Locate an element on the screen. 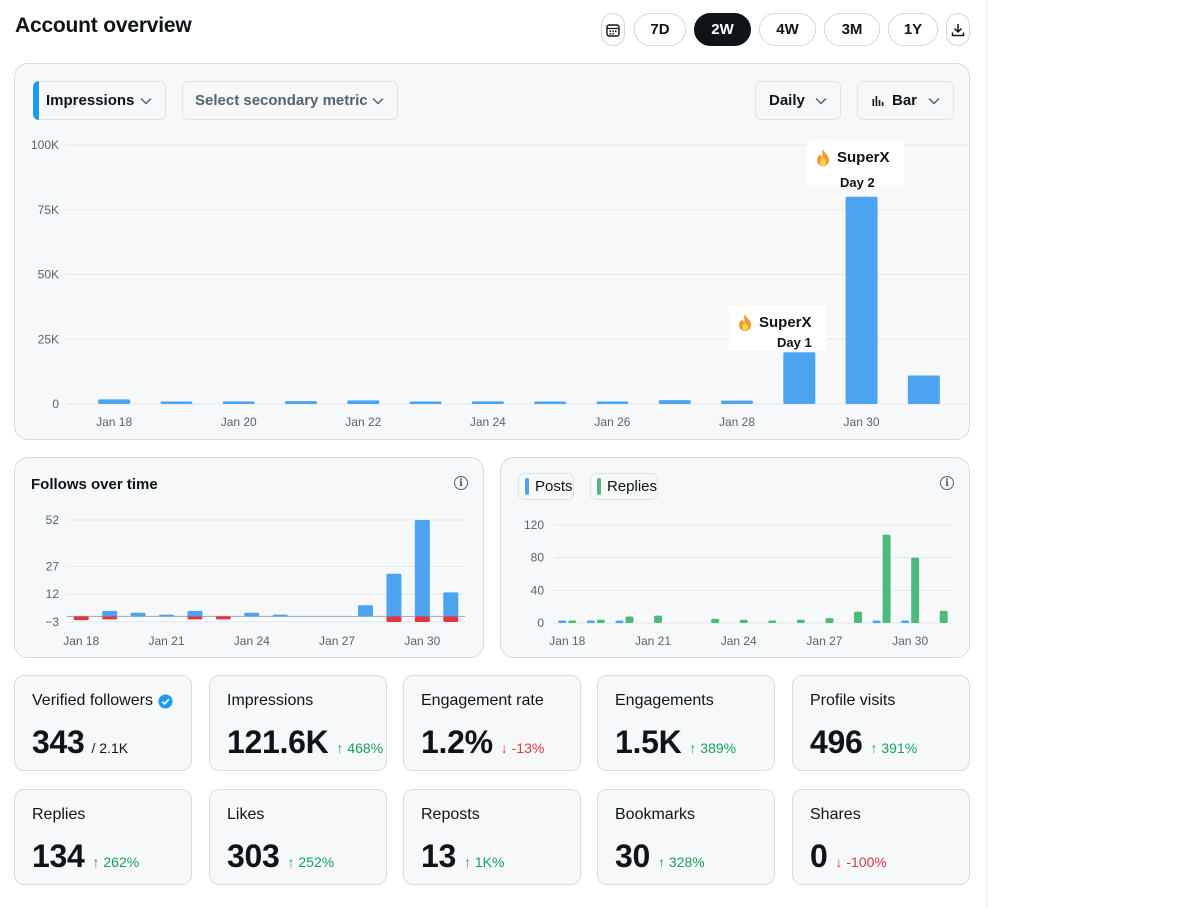 Image resolution: width=1200 pixels, height=909 pixels. posts-swatch is located at coordinates (527, 486).